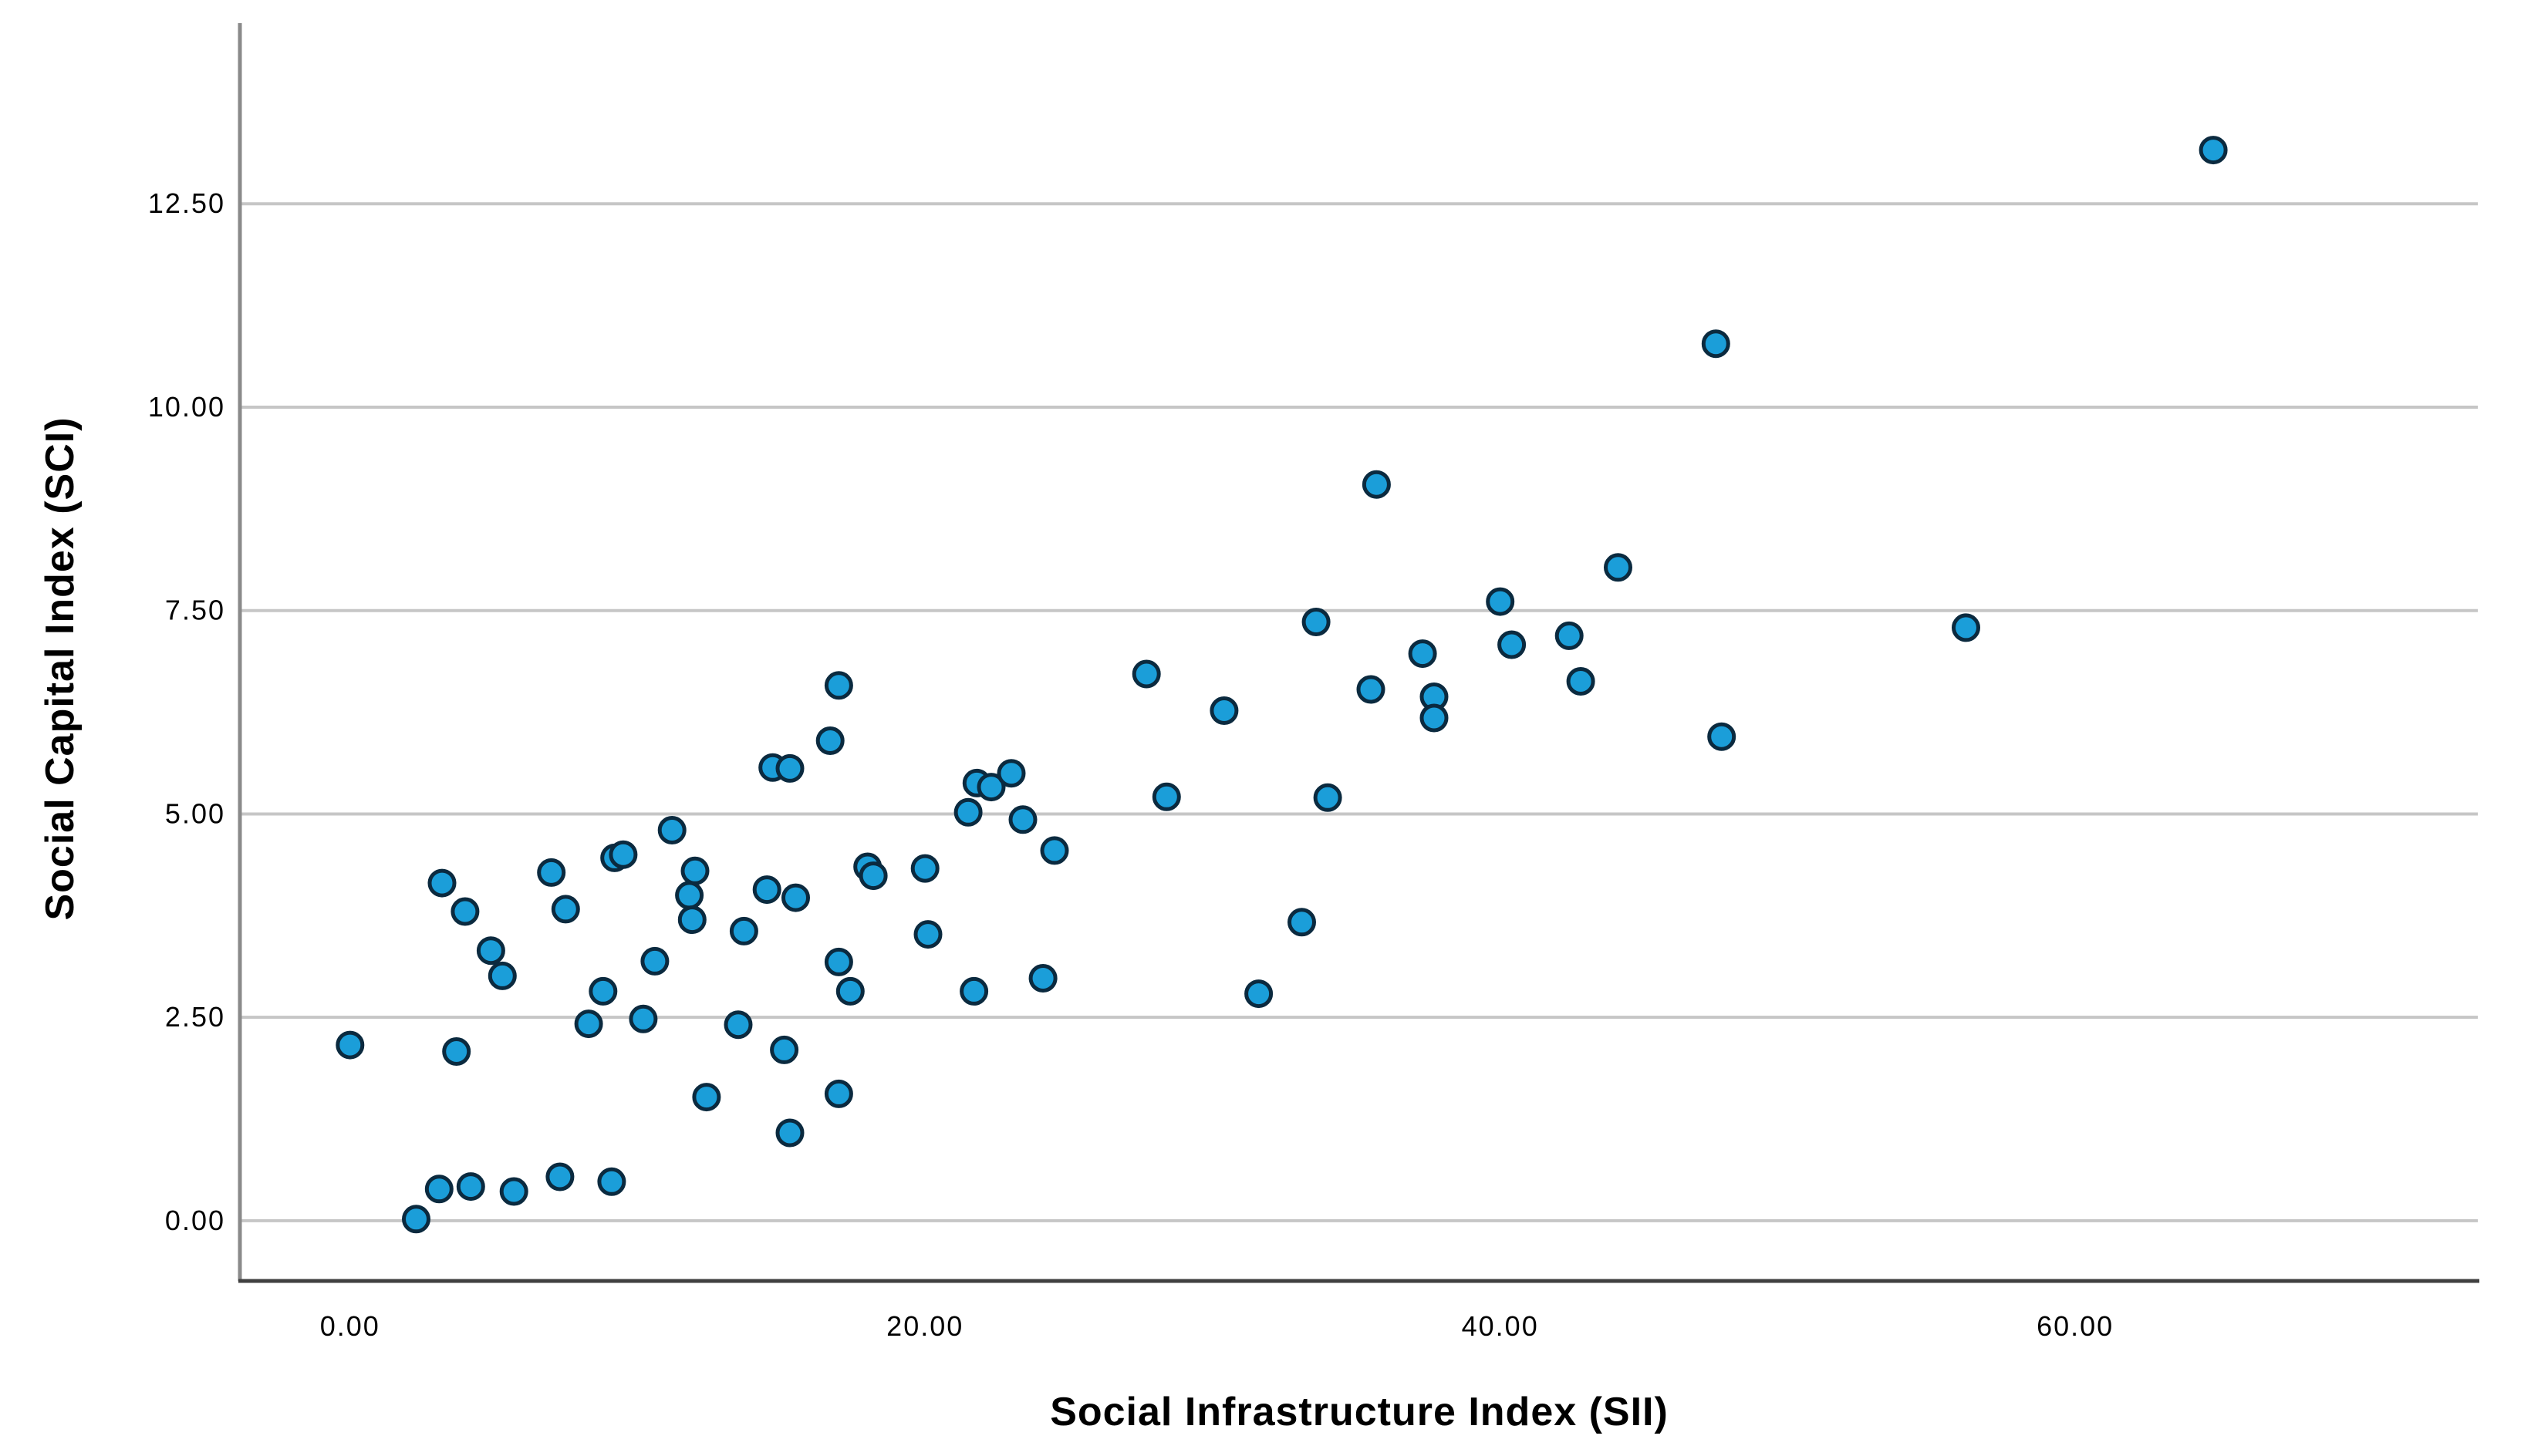  What do you see at coordinates (350, 1326) in the screenshot?
I see `x-tick-label: 0.00` at bounding box center [350, 1326].